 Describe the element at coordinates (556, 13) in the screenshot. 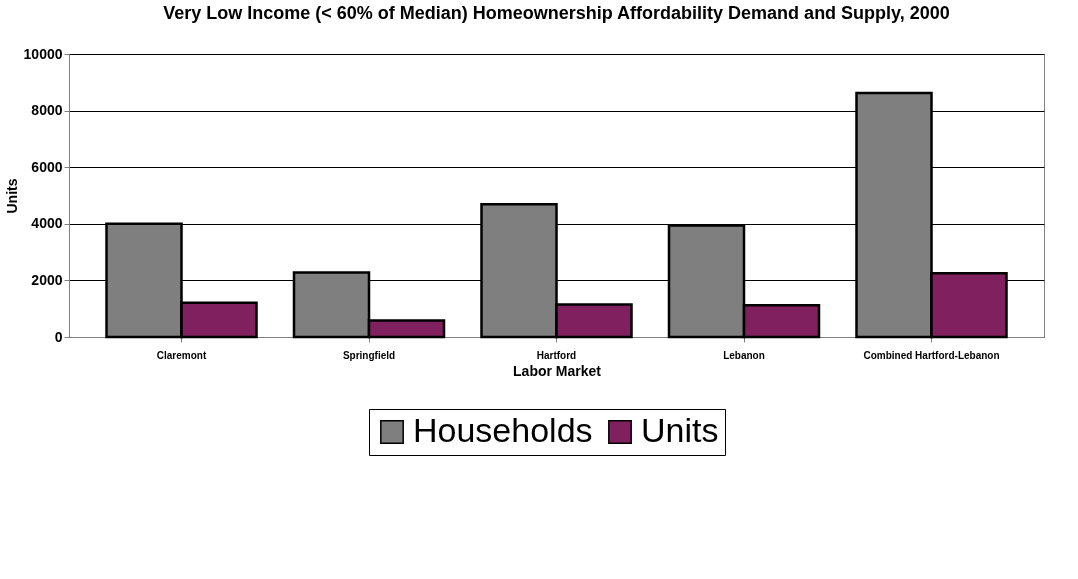

I see `chart-title: Very Low Income (< 60% of Median) Homeownership Affordability Demand and Supply, 2000` at that location.